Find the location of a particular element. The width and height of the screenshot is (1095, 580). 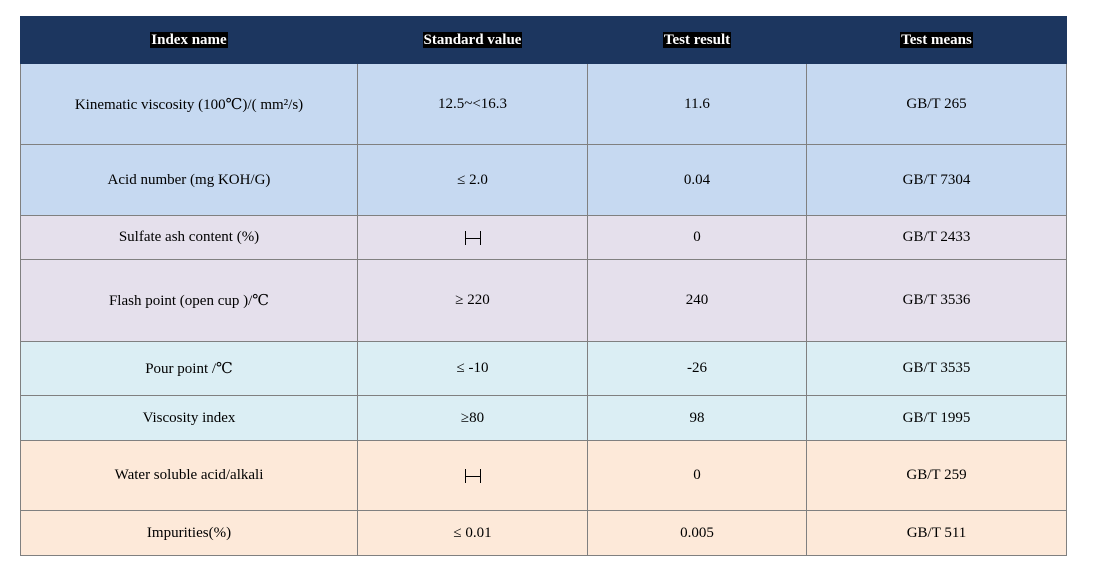

cell-index-name: Flash point (open cup )/℃ is located at coordinates (189, 300).